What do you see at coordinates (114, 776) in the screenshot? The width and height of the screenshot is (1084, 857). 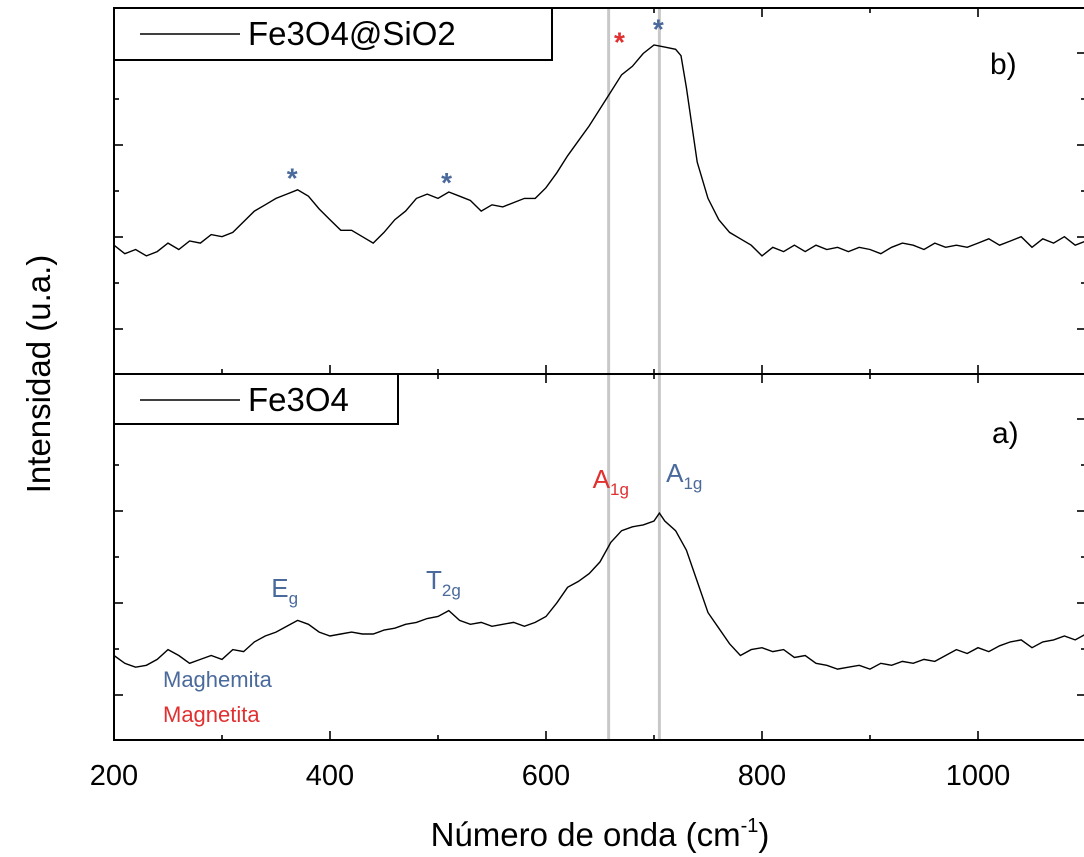 I see `x-tick-label: 200` at bounding box center [114, 776].